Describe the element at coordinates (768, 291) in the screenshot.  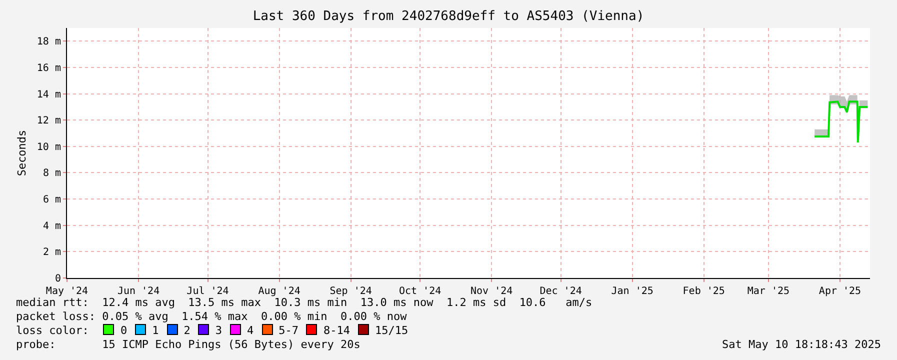
I see `x-tick-label: Mar '25` at that location.